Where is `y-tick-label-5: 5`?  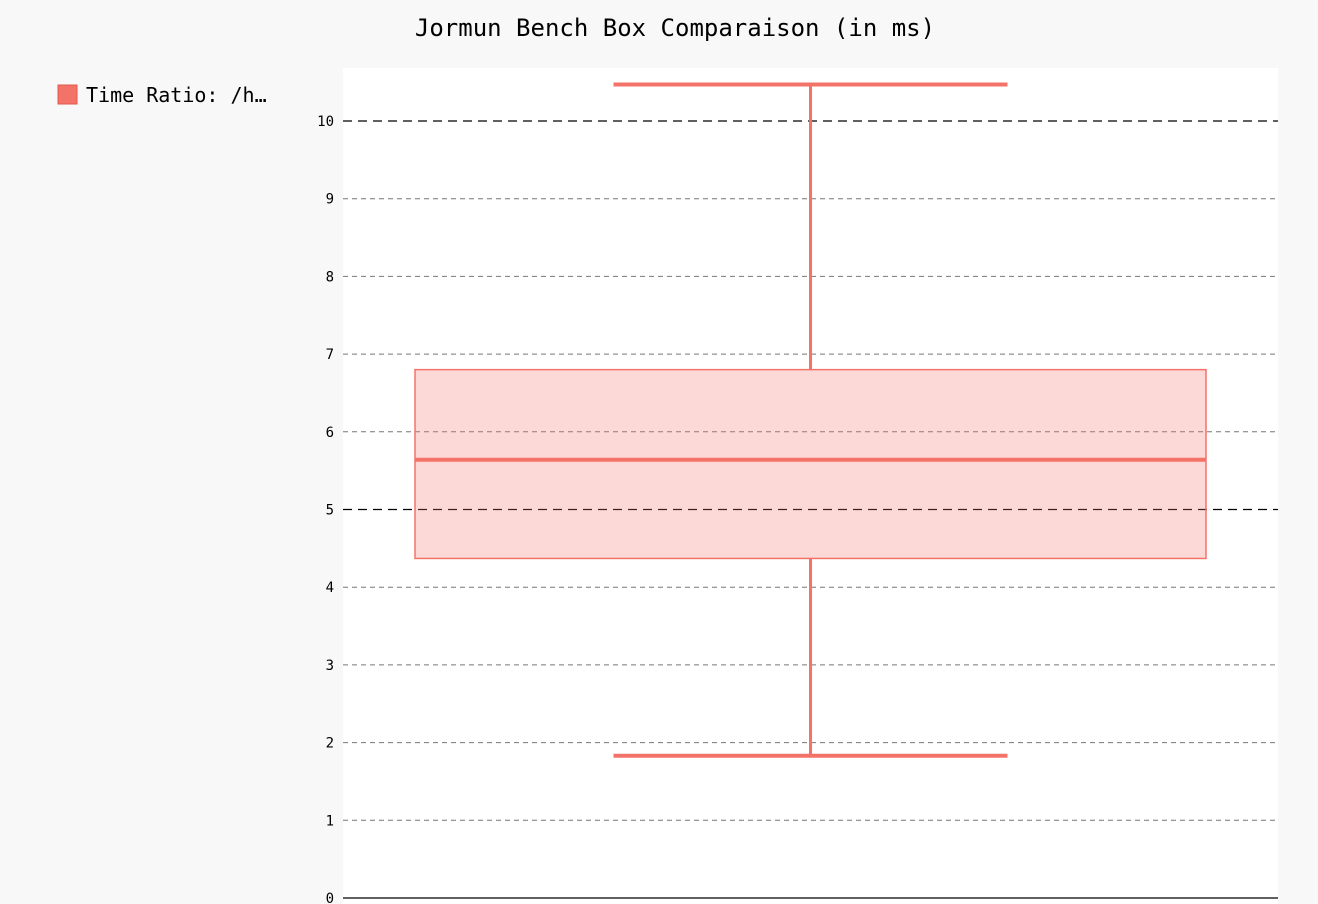
y-tick-label-5: 5 is located at coordinates (330, 511).